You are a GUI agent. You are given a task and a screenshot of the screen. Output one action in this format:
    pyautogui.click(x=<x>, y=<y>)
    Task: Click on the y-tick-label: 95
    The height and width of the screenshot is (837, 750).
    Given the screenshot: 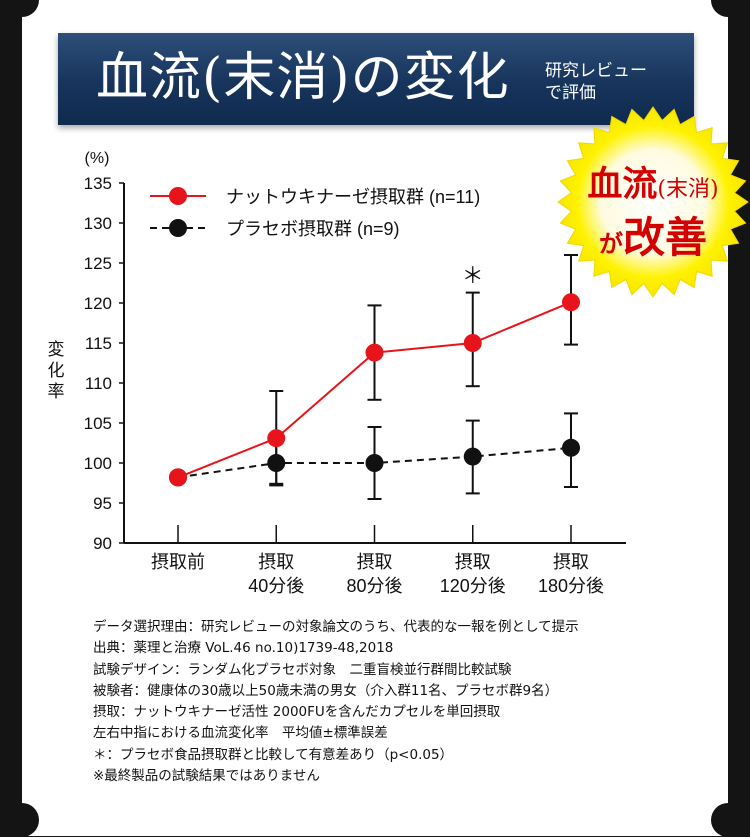 What is the action you would take?
    pyautogui.click(x=102, y=503)
    